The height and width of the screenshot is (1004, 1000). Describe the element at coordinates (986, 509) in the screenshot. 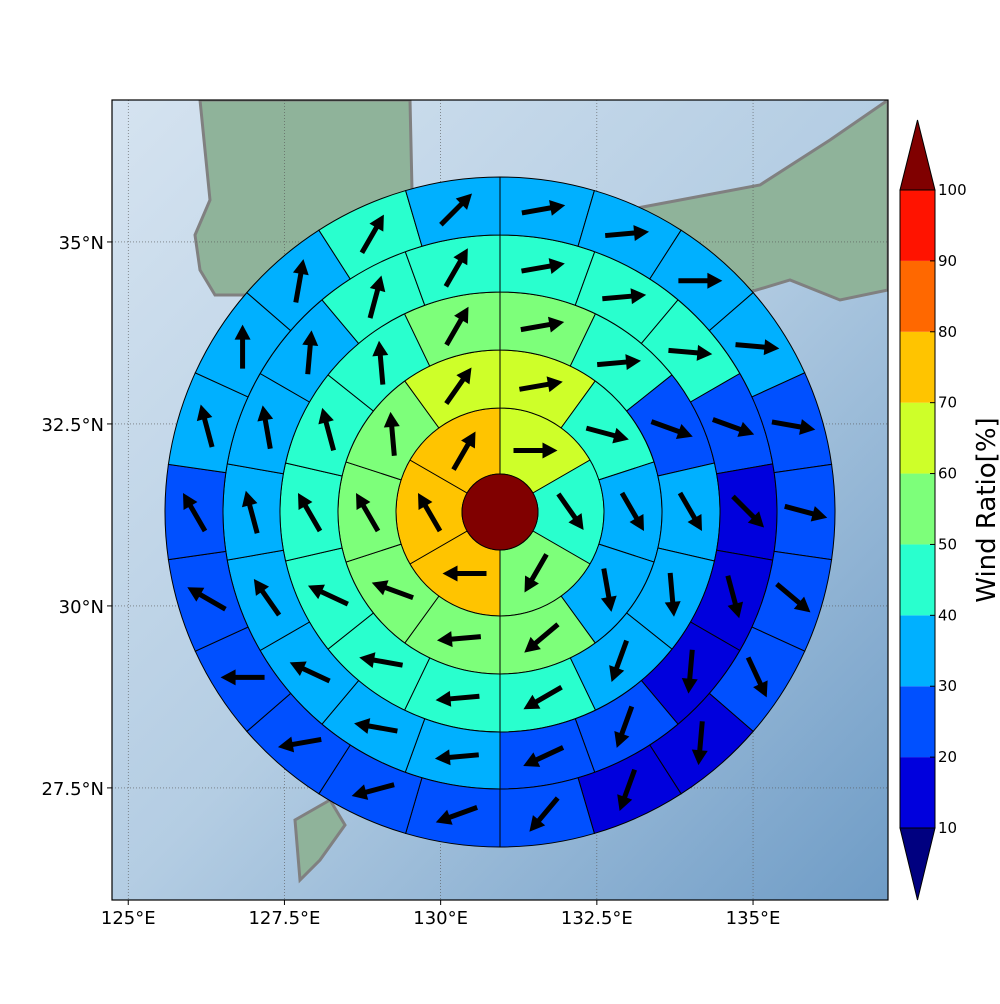

I see `colorbar-label: Wind Ratio[%]` at that location.